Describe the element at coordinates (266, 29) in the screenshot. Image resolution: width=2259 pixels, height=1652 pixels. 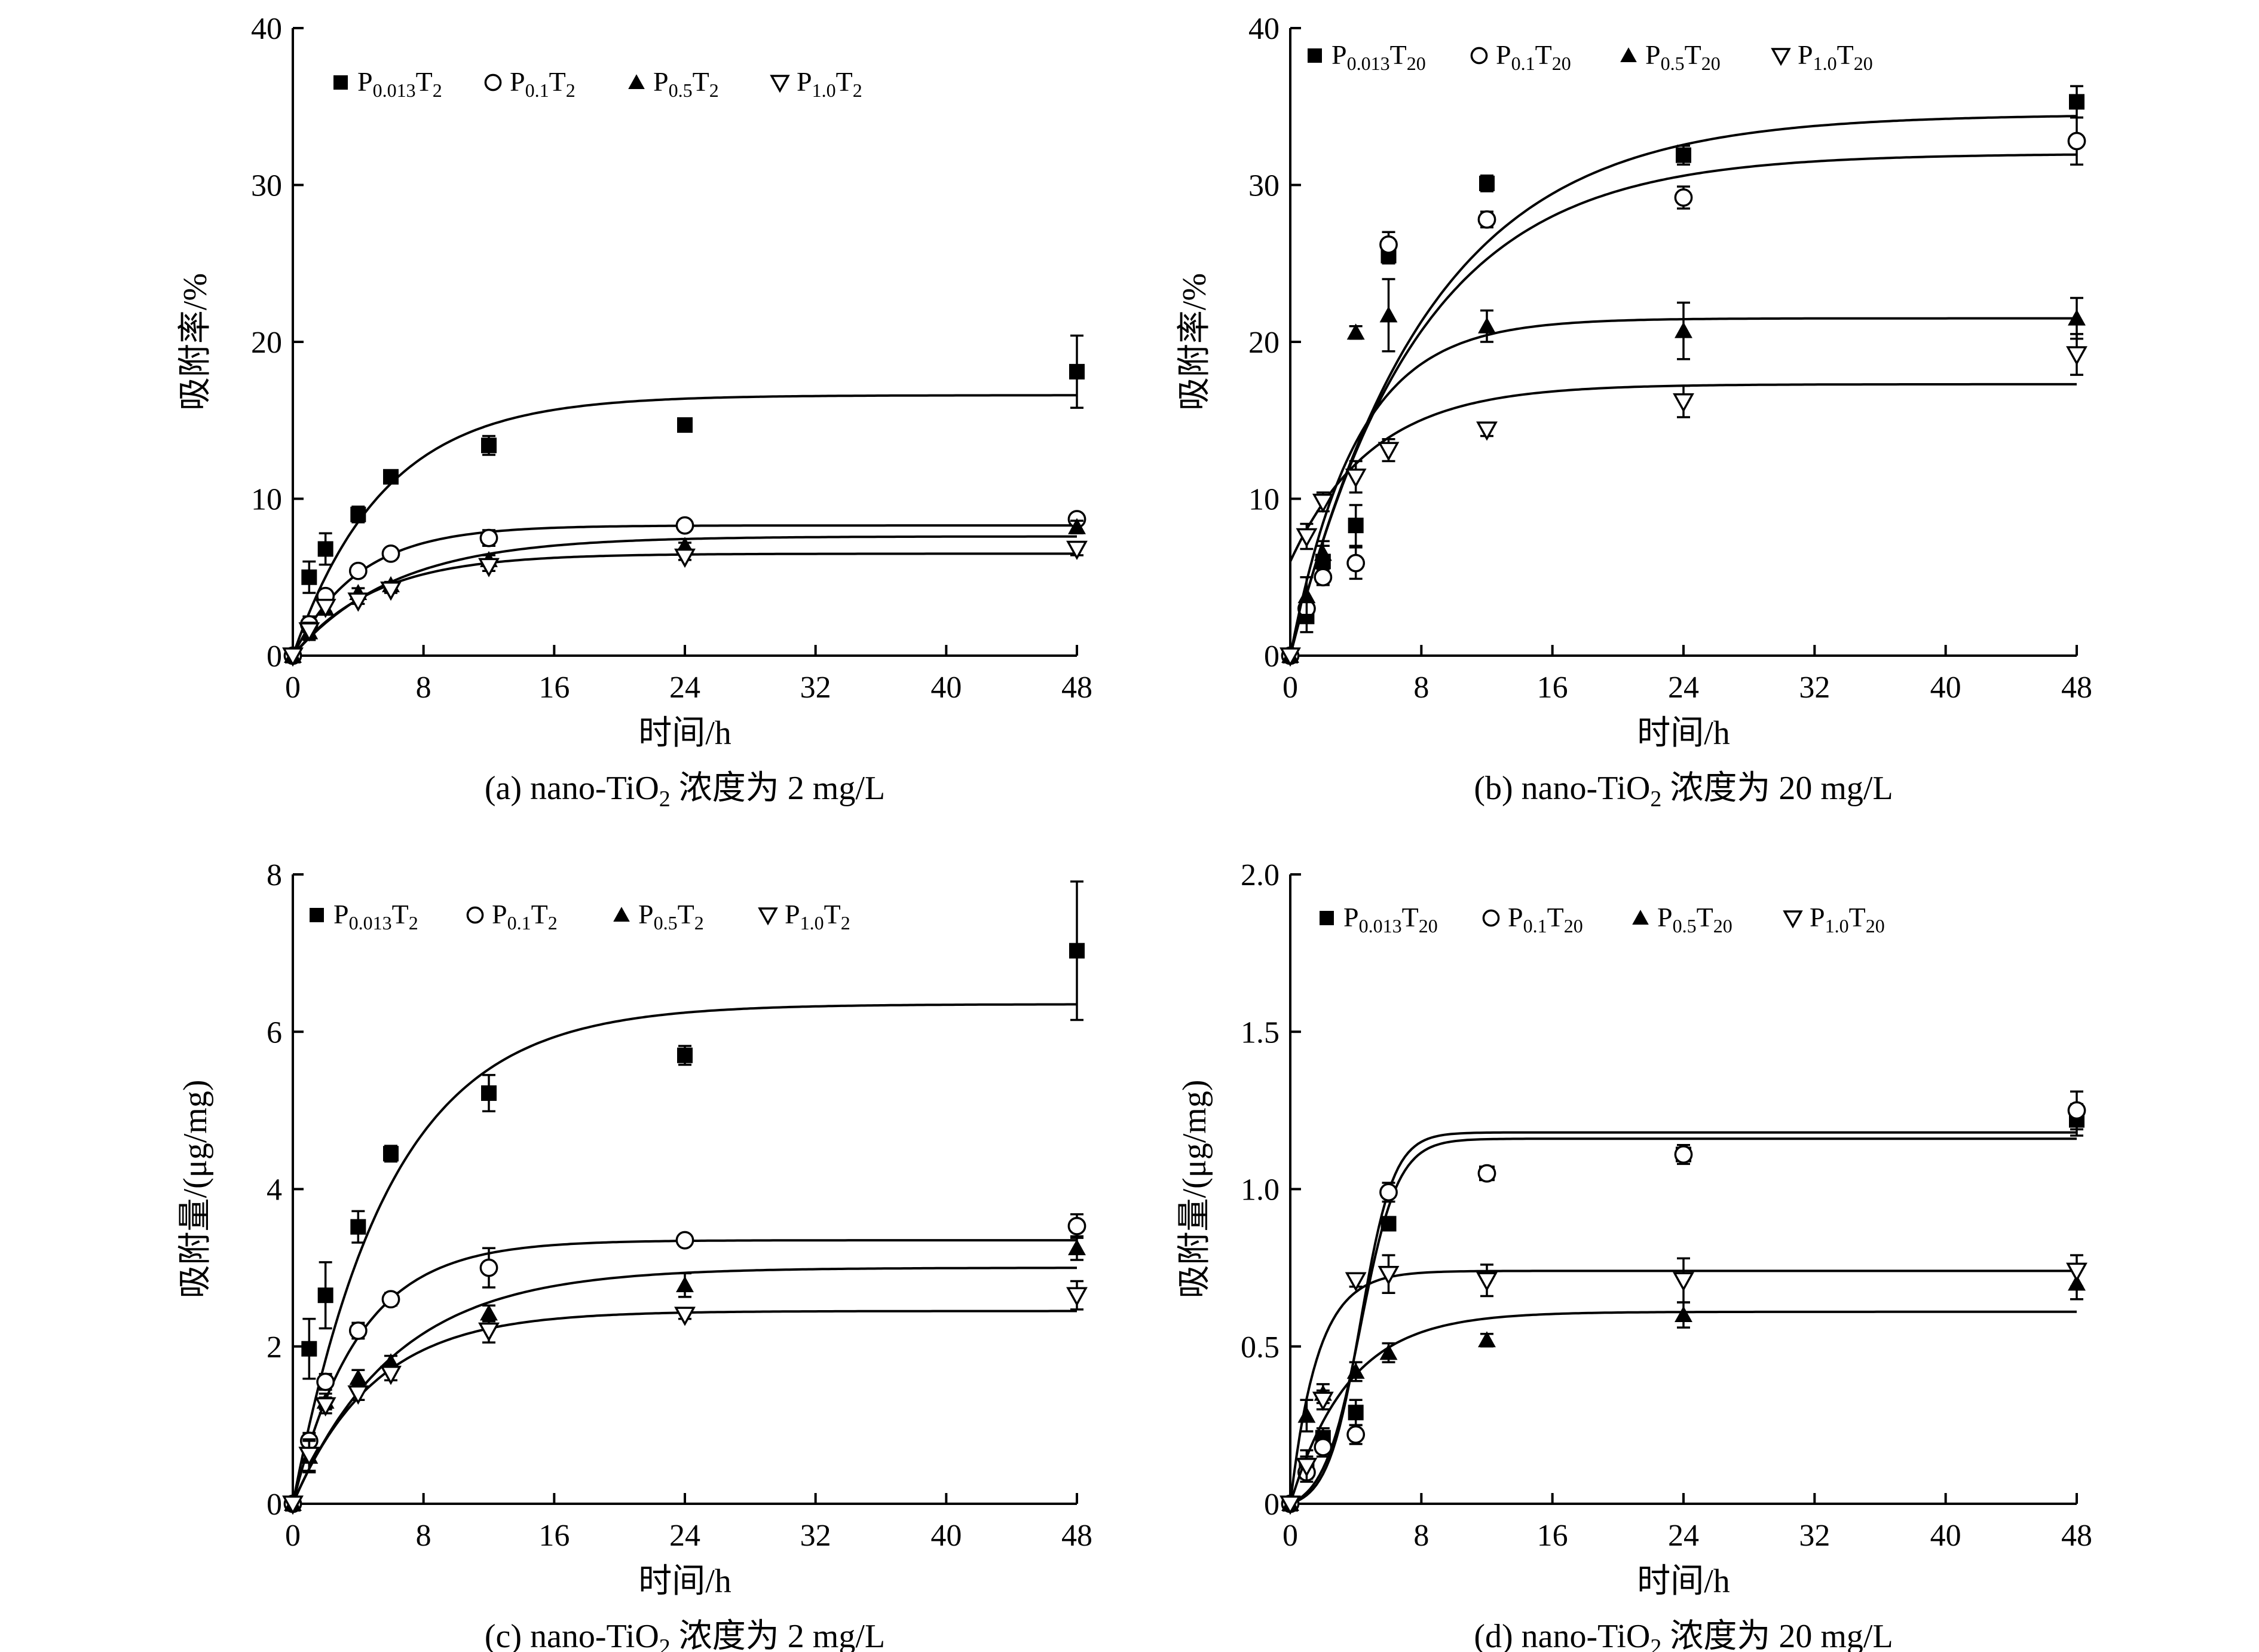
I see `y-tick-label: 40` at that location.